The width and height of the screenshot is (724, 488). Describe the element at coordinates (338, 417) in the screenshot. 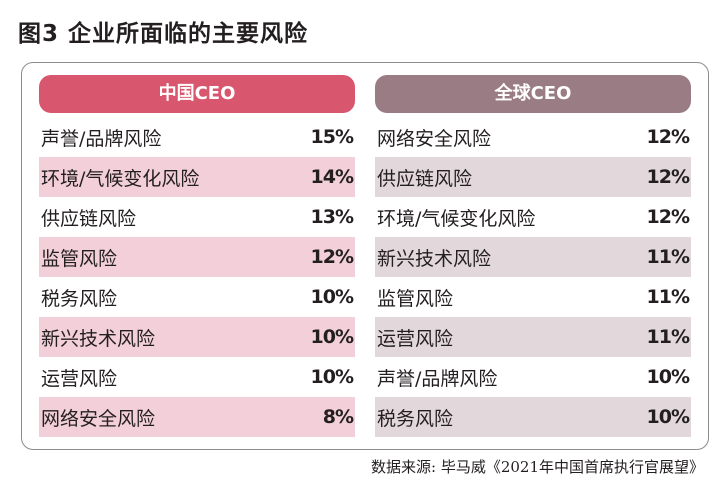

I see `risk-percentage: 8%` at that location.